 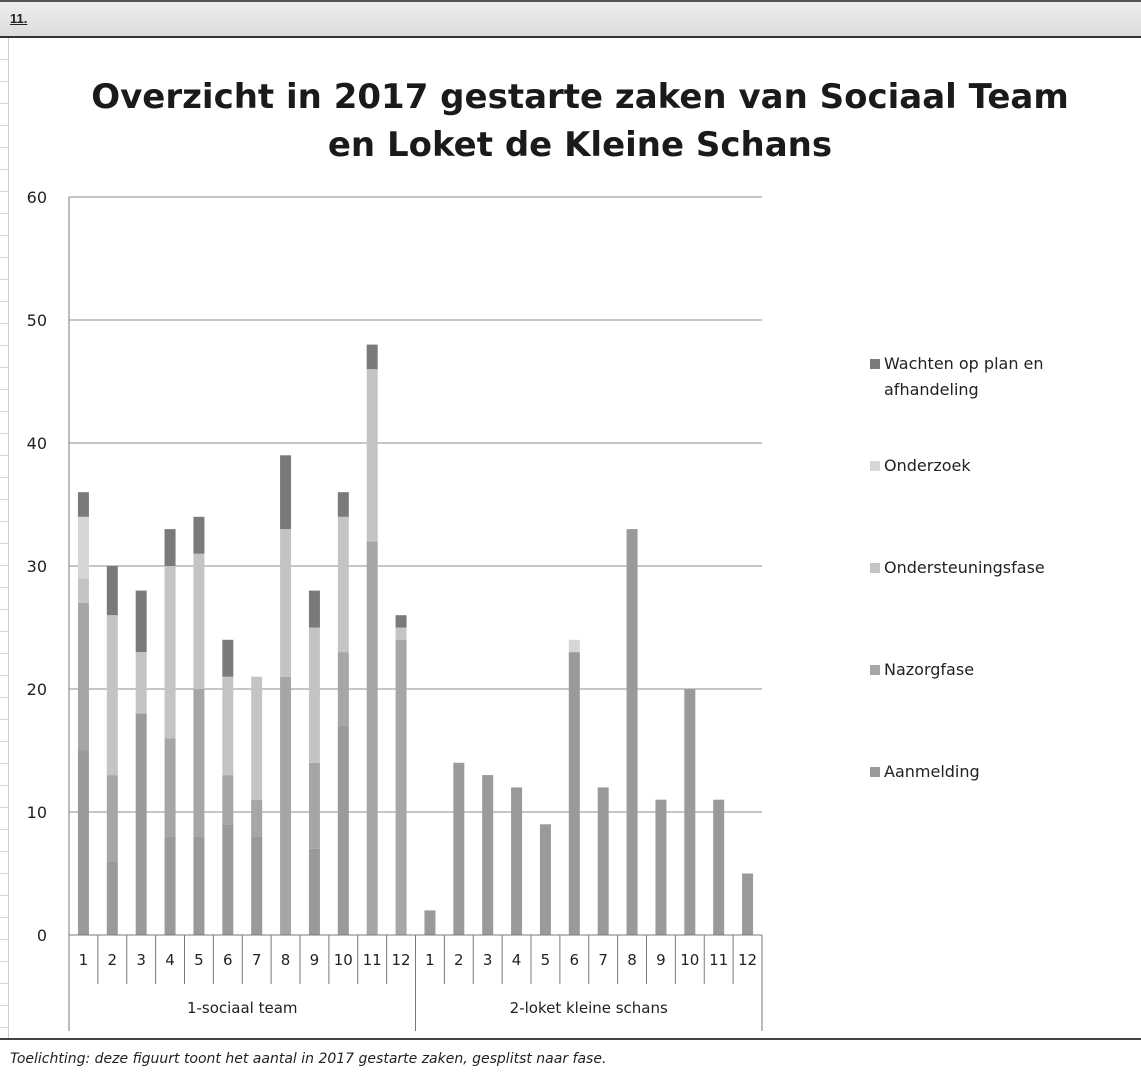 I want to click on legend-label: Onderzoek, so click(x=927, y=465).